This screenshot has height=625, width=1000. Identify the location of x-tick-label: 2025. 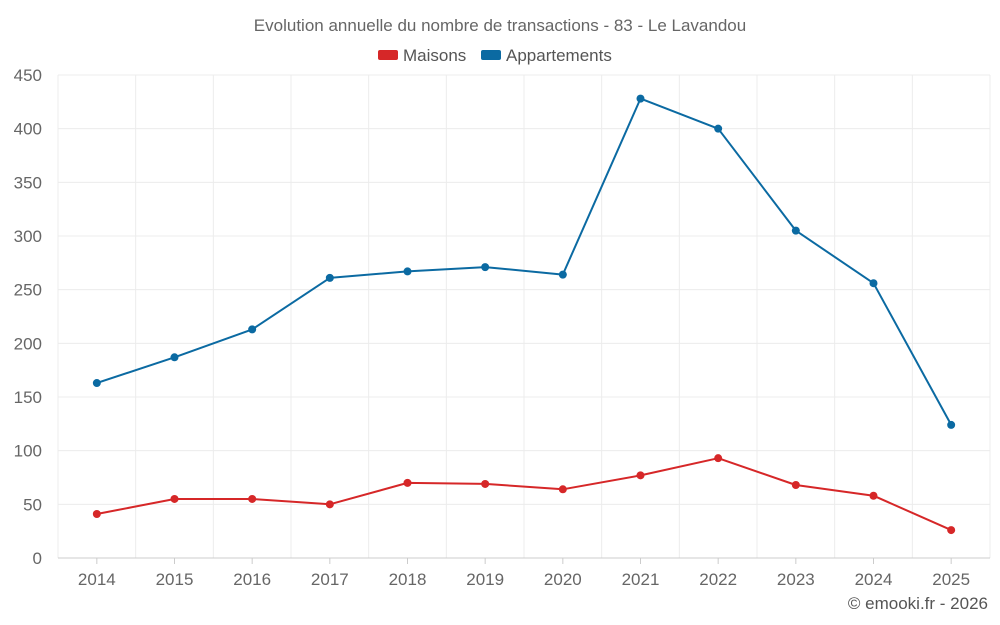
(951, 579).